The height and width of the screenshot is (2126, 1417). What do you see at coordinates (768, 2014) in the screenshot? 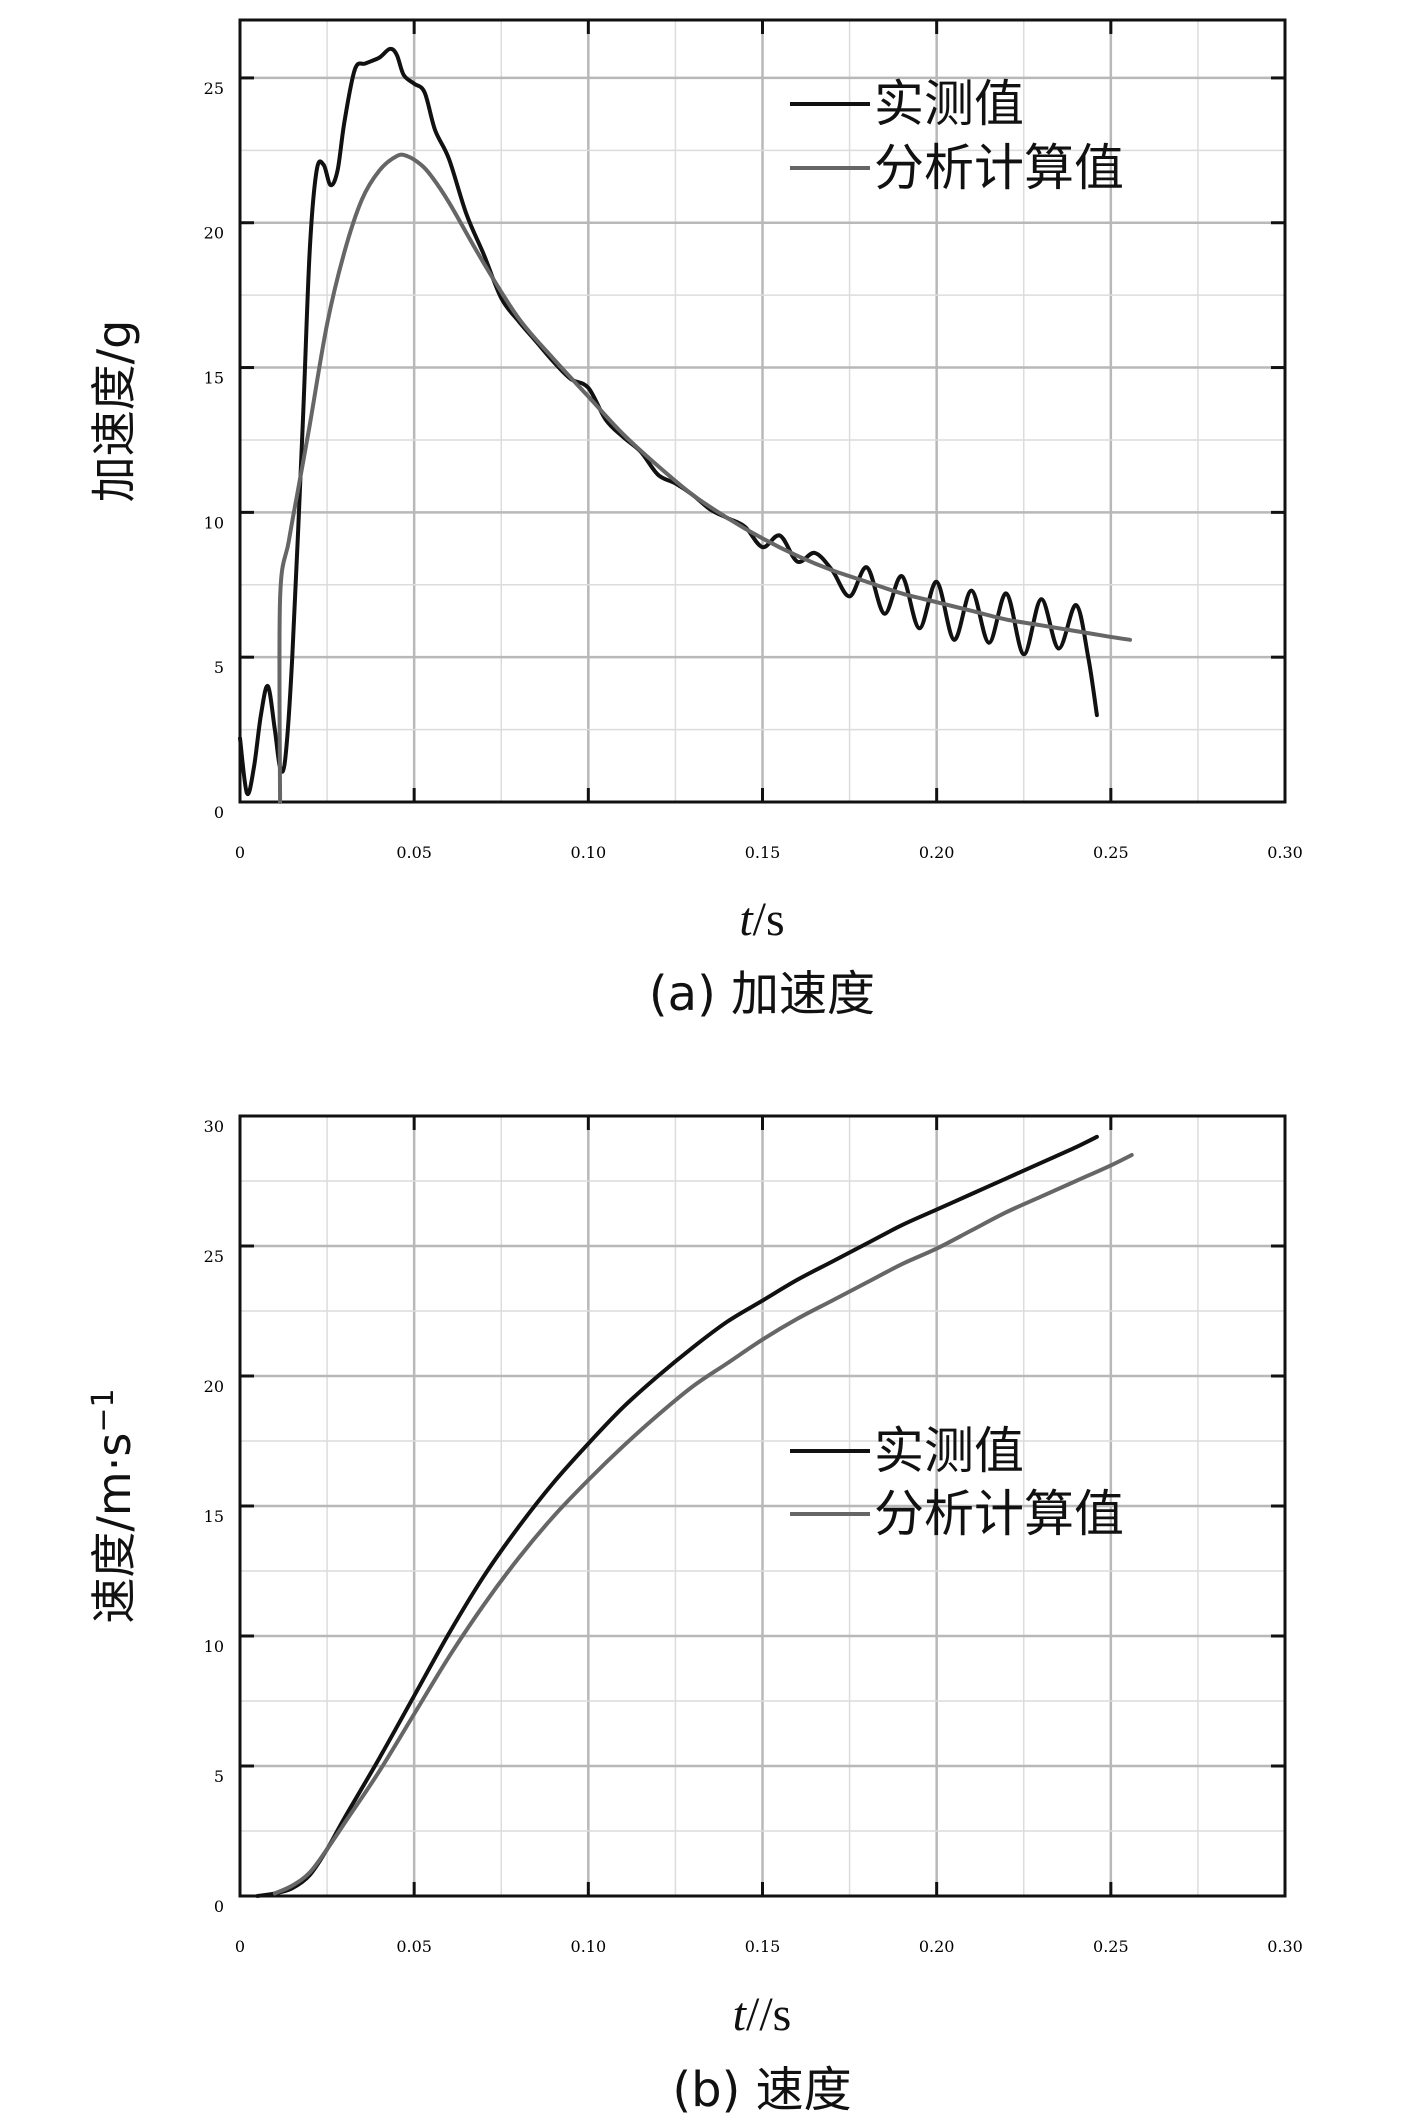
I see `velocity-x-axis-unit: //s` at bounding box center [768, 2014].